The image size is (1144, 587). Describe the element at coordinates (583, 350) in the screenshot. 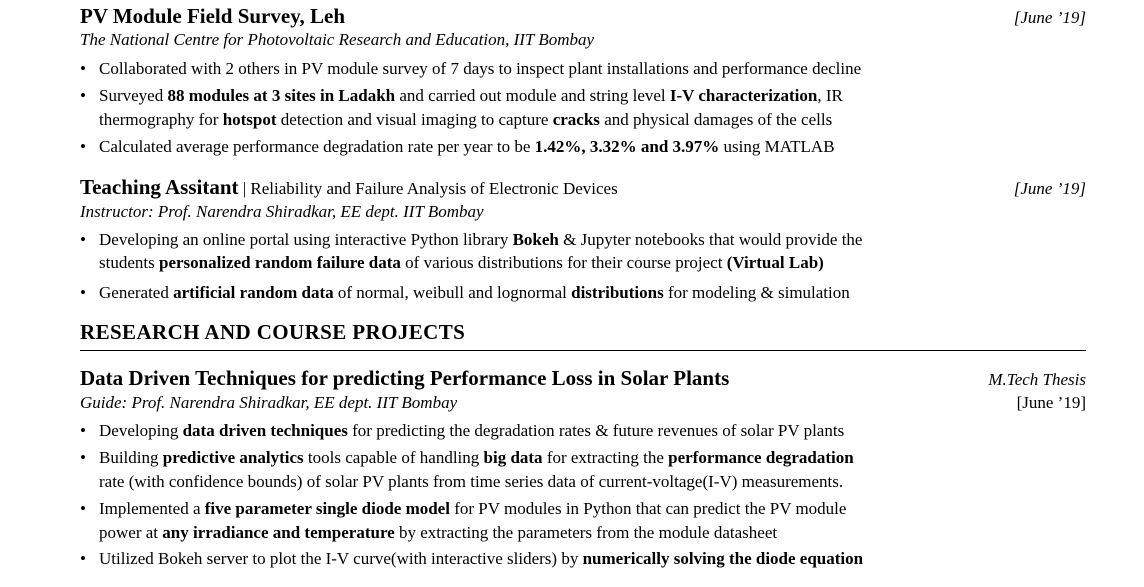

I see `section-divider` at that location.